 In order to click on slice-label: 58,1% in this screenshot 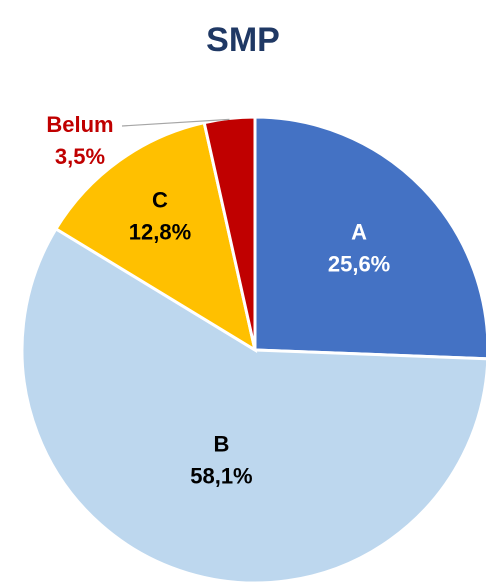, I will do `click(221, 475)`.